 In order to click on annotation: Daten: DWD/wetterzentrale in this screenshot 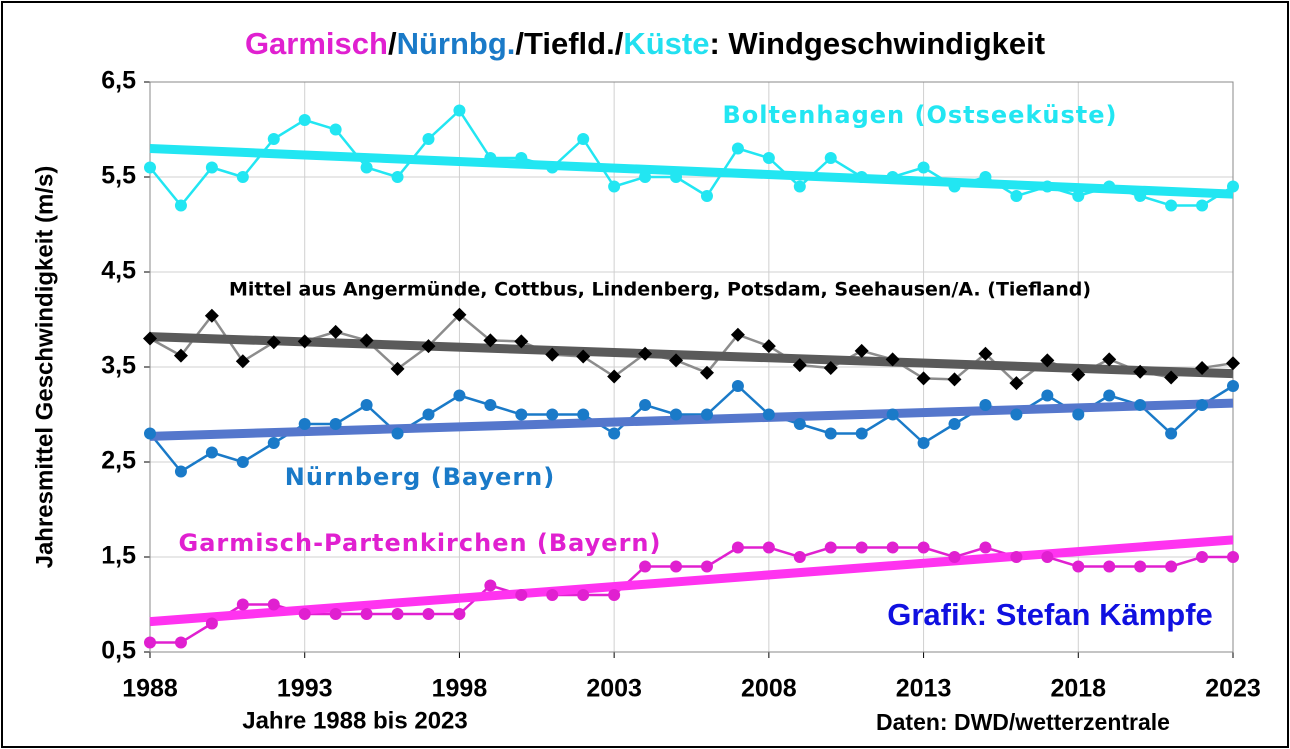, I will do `click(1023, 722)`.